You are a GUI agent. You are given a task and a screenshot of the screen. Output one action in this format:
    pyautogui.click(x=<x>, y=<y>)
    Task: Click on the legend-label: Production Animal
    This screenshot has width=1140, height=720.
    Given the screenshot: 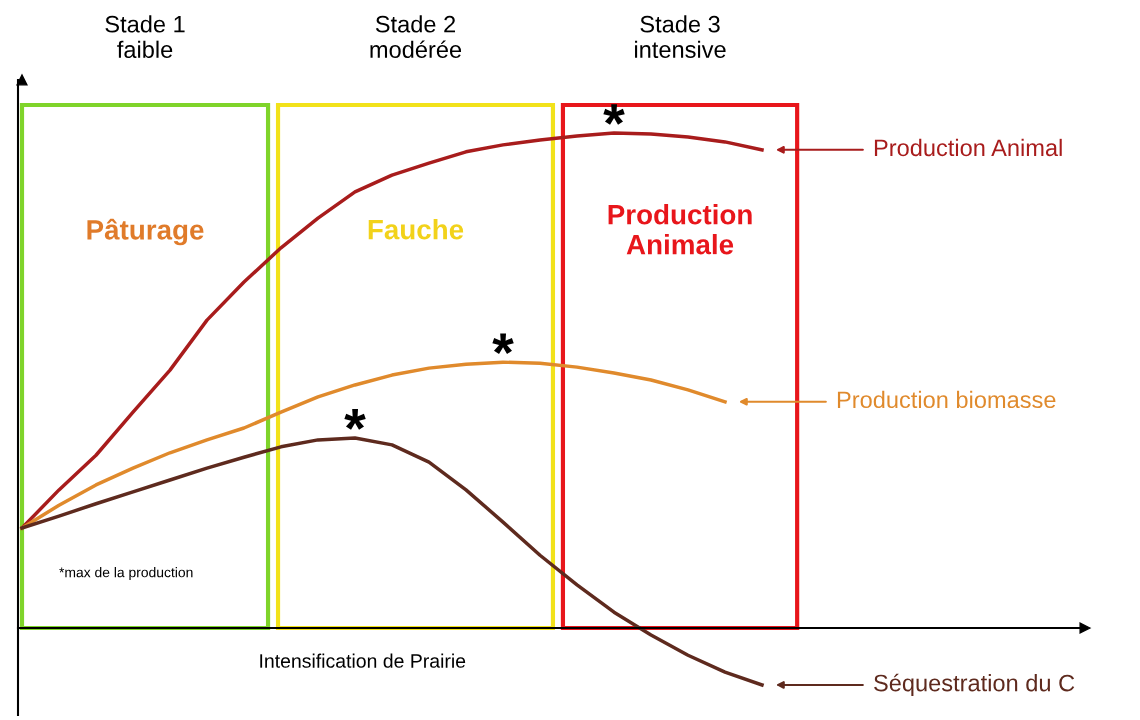 What is the action you would take?
    pyautogui.click(x=968, y=147)
    